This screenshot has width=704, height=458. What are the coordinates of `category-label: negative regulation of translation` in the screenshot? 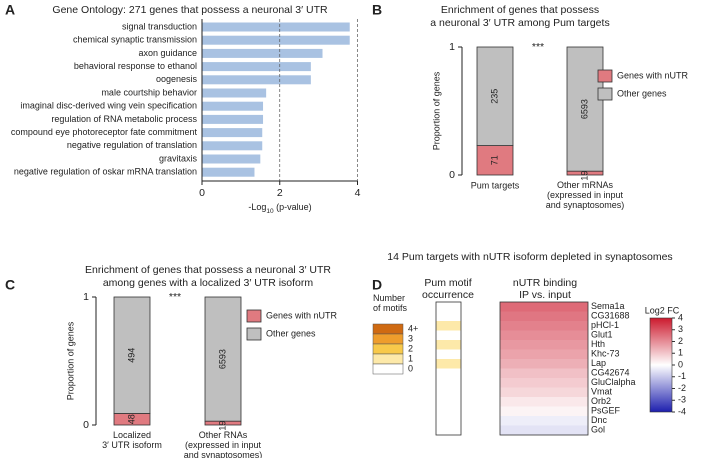 It's located at (132, 145).